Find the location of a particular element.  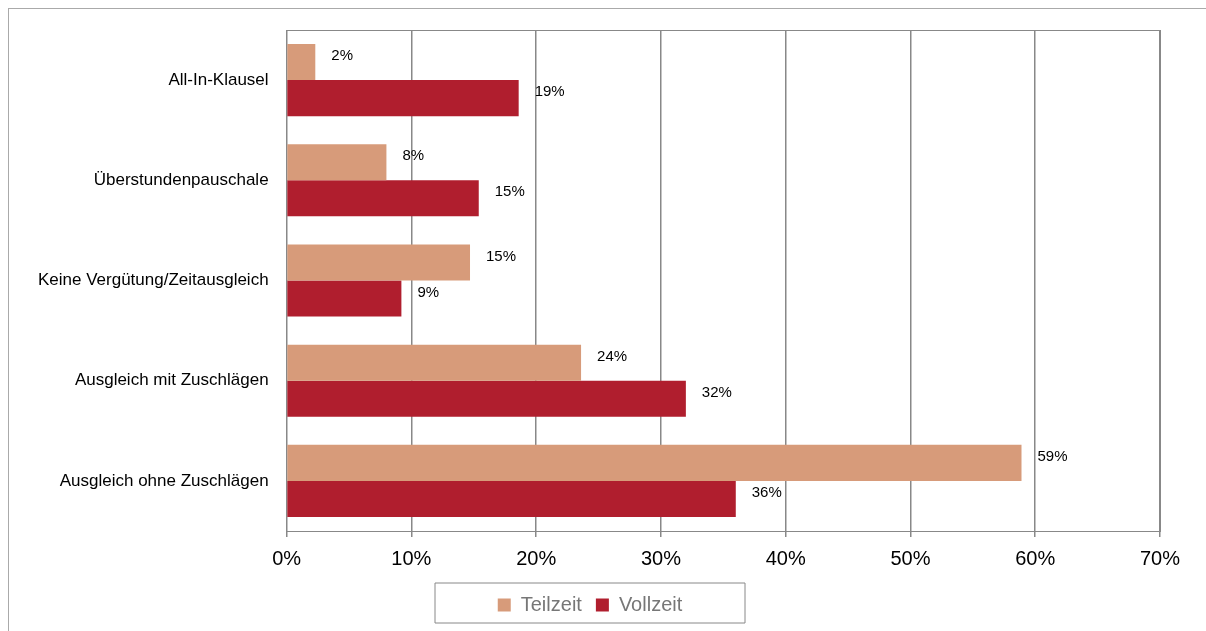

x-tick-label: 40% is located at coordinates (785, 557).